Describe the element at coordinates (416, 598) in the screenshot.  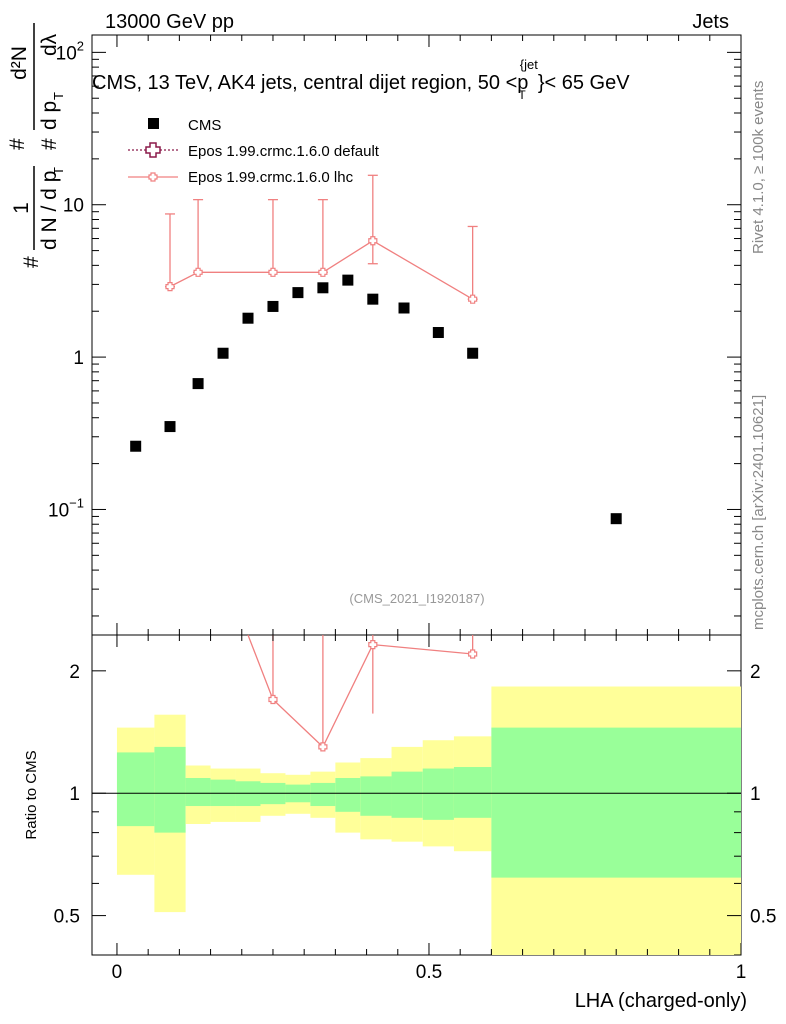
I see `analysis-watermark: (CMS_2021_I1920187)` at that location.